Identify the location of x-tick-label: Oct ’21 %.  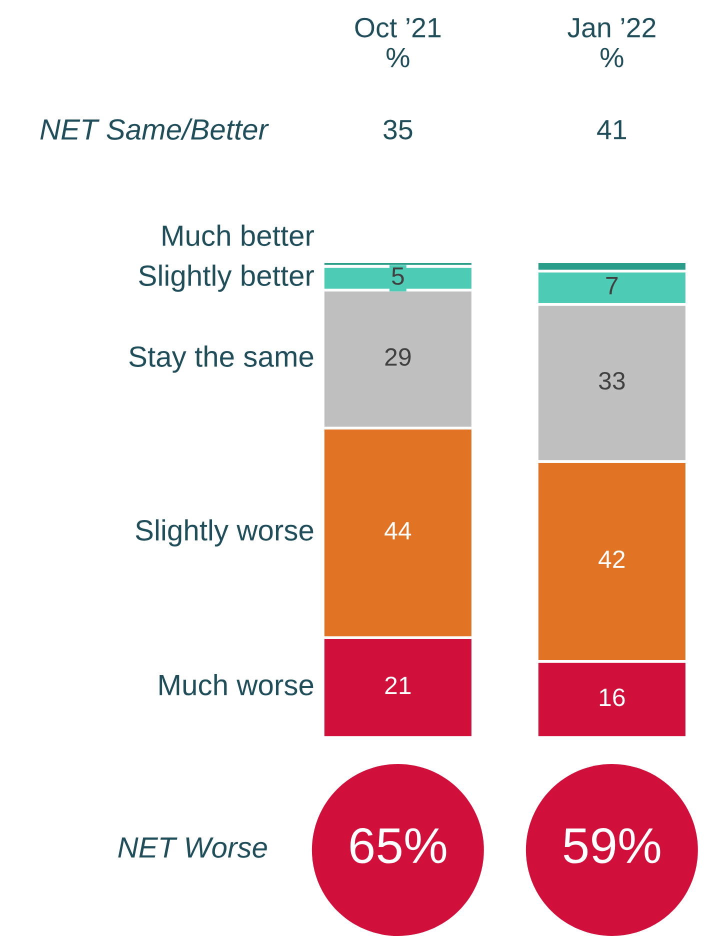
(398, 43).